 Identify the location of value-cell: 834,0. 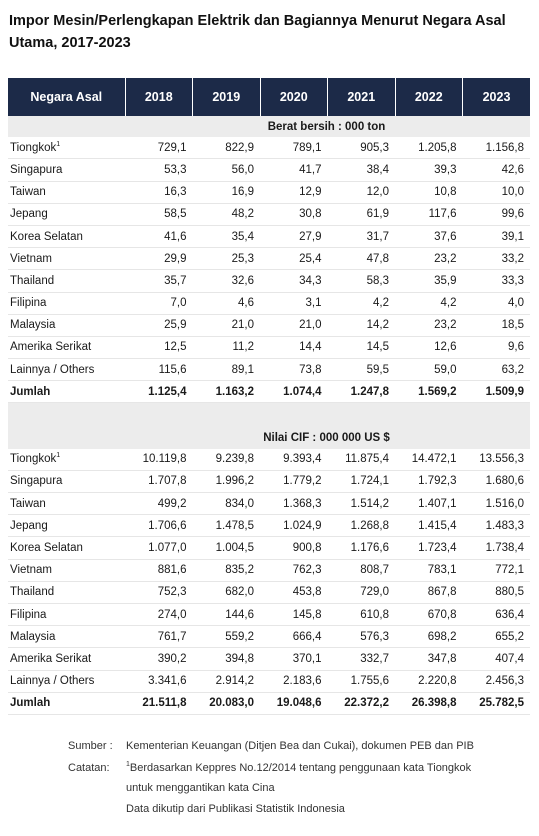
(226, 504).